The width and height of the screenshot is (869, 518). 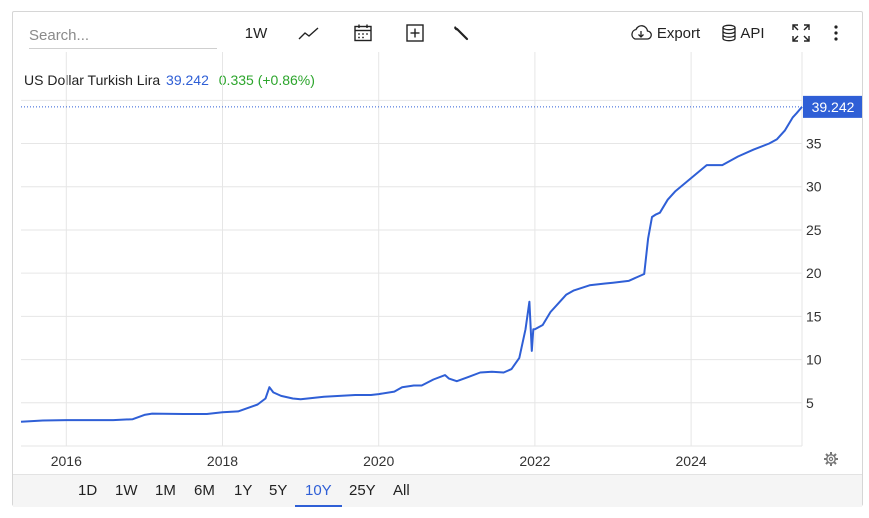 What do you see at coordinates (678, 33) in the screenshot?
I see `export-label: Export` at bounding box center [678, 33].